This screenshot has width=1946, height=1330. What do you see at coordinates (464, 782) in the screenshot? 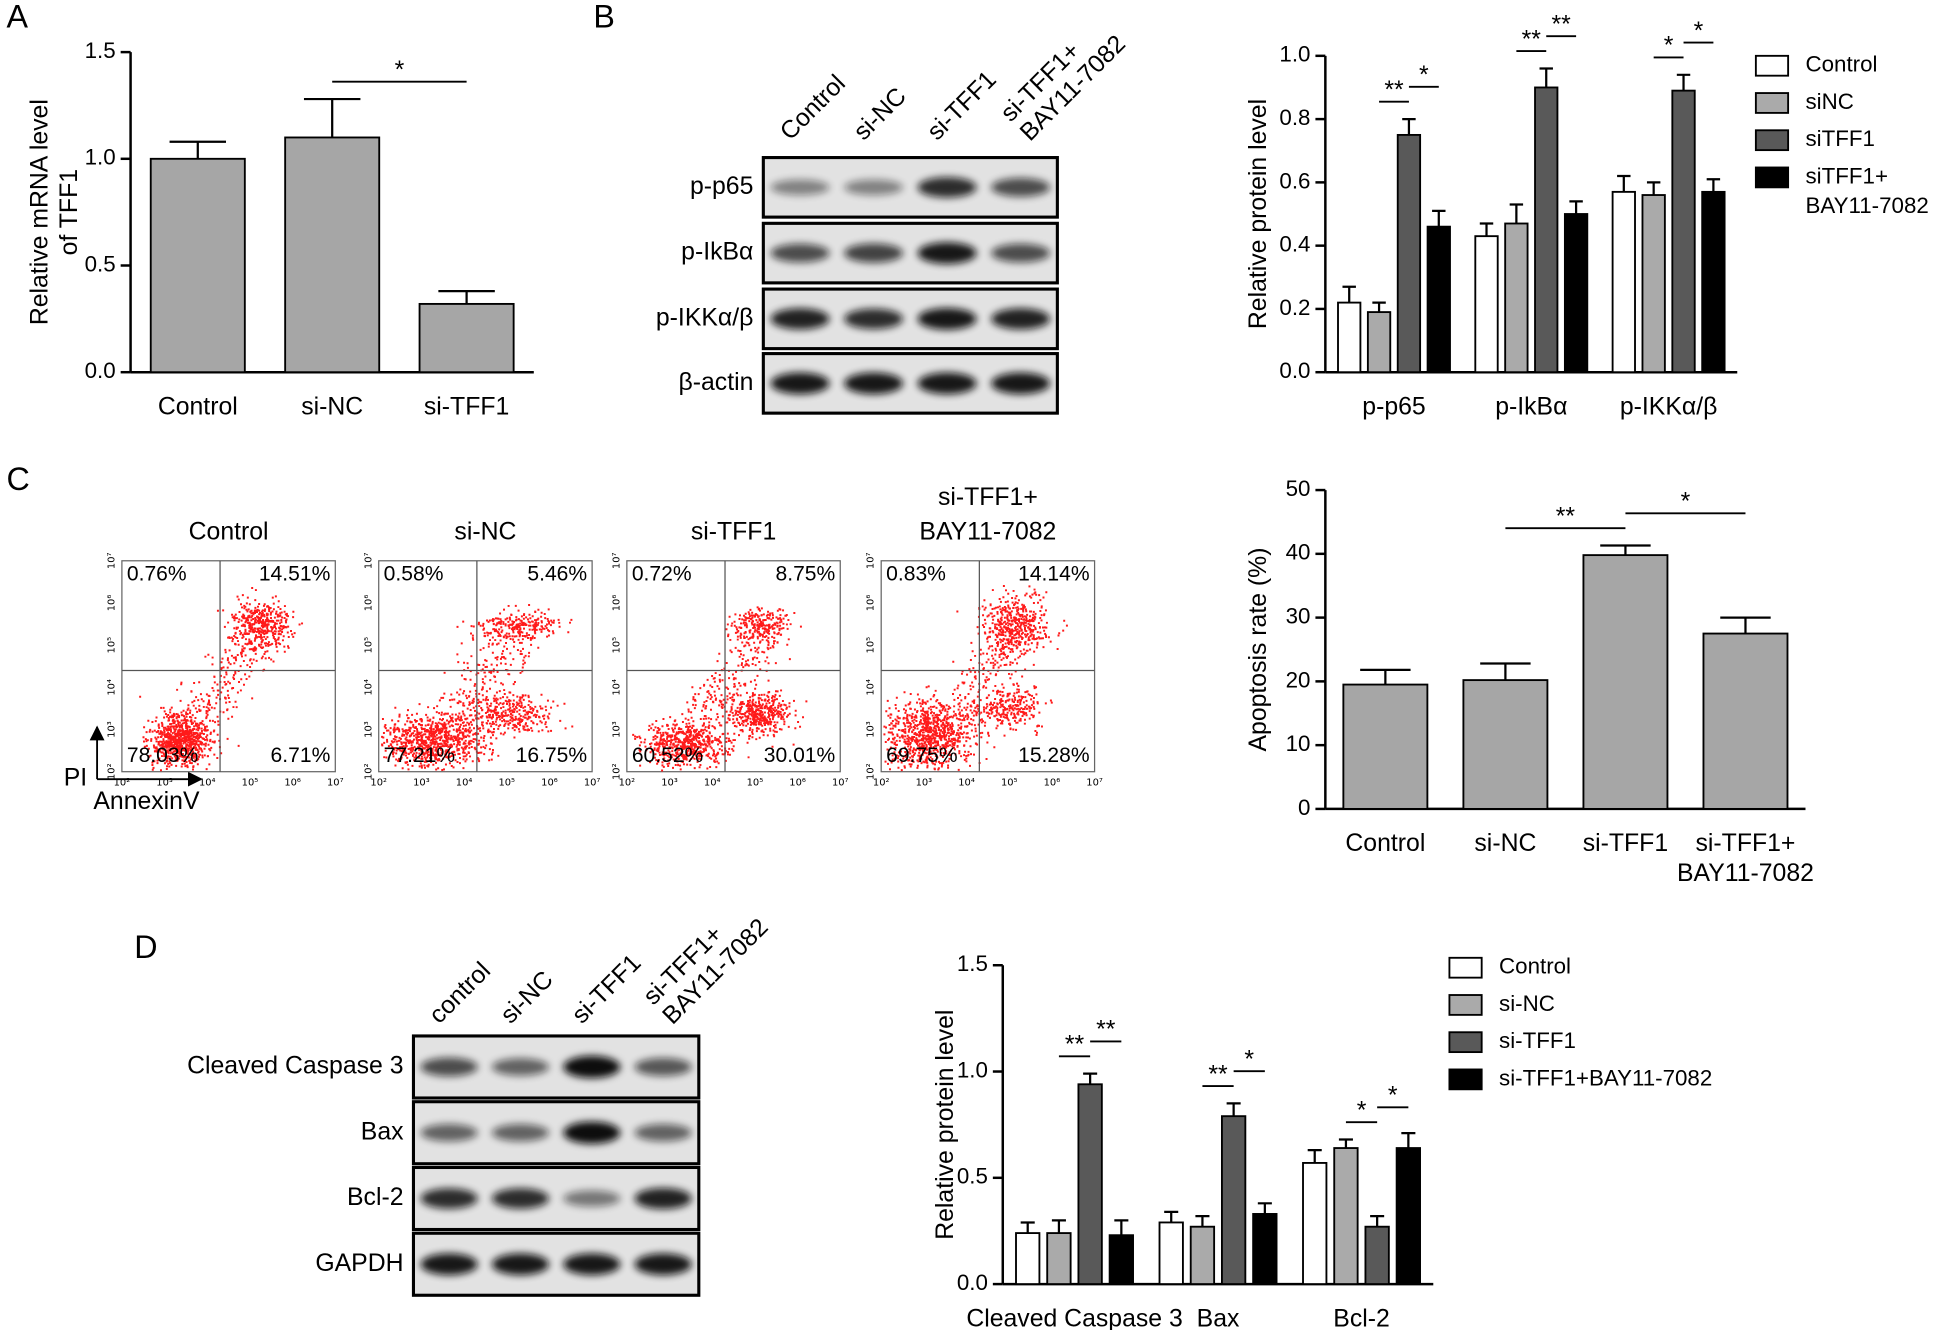
I see `x-tick-label: 10⁴` at bounding box center [464, 782].